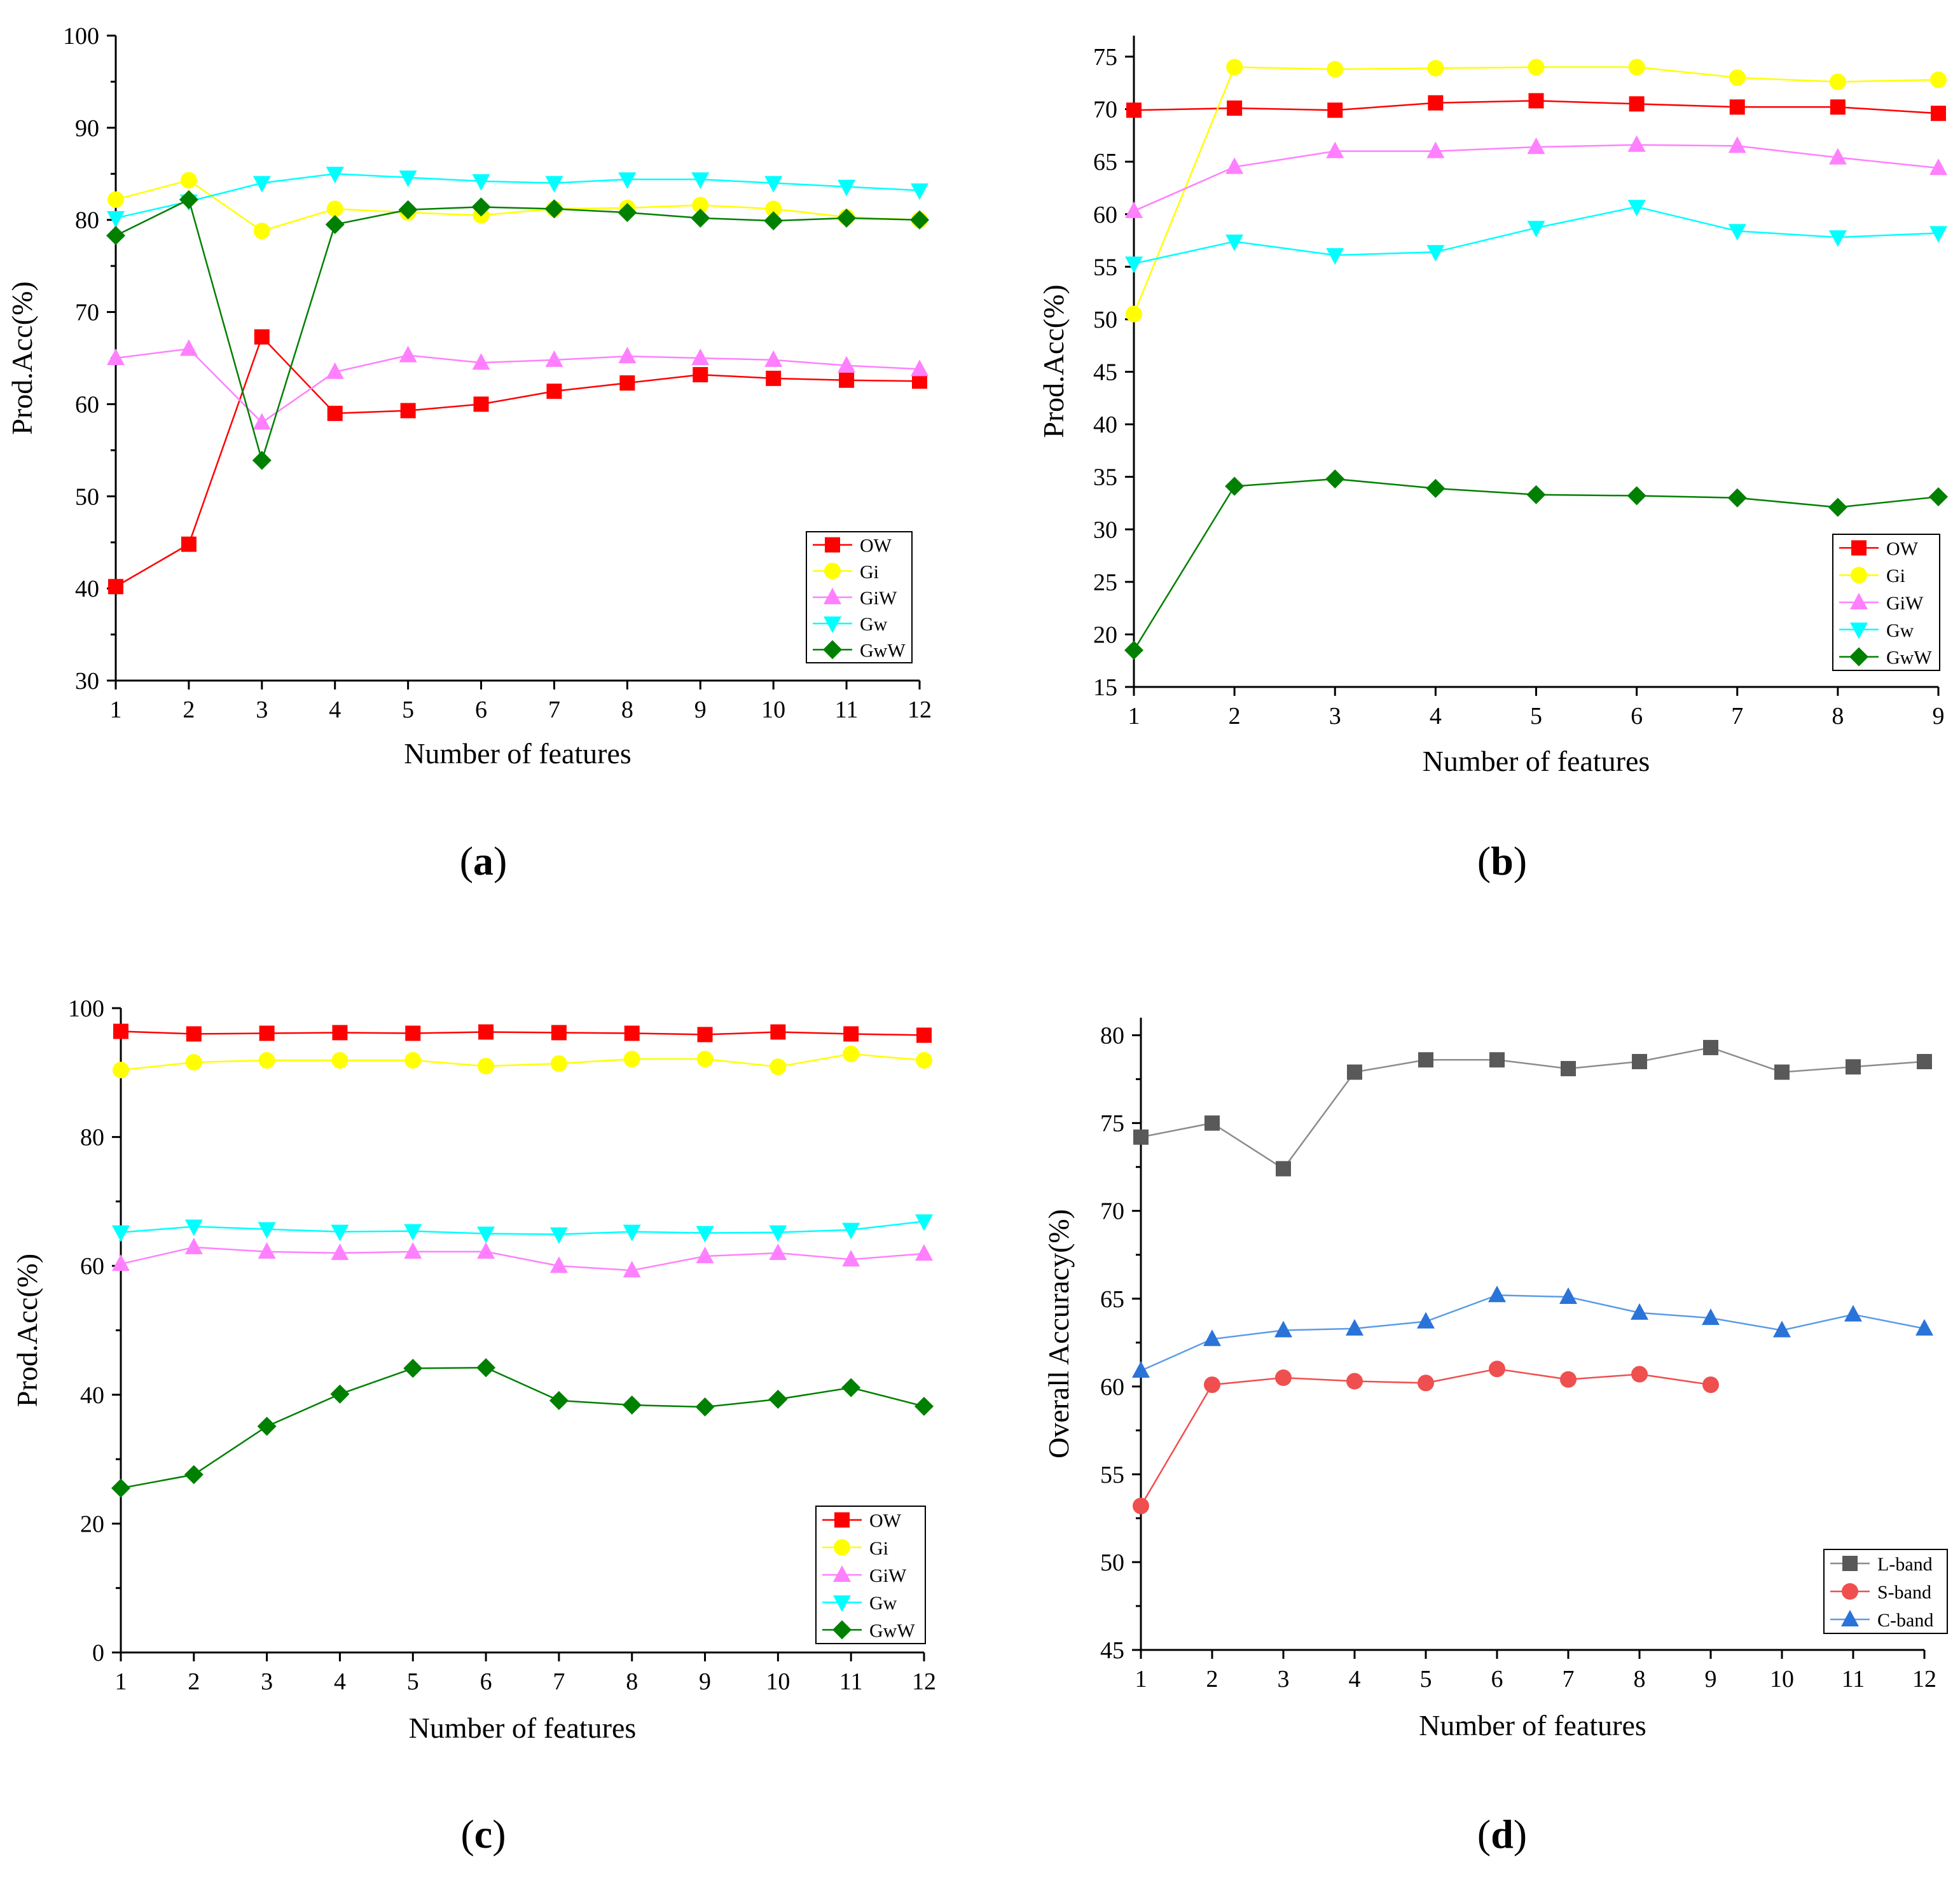  I want to click on y-tick-label: 55, so click(1112, 1475).